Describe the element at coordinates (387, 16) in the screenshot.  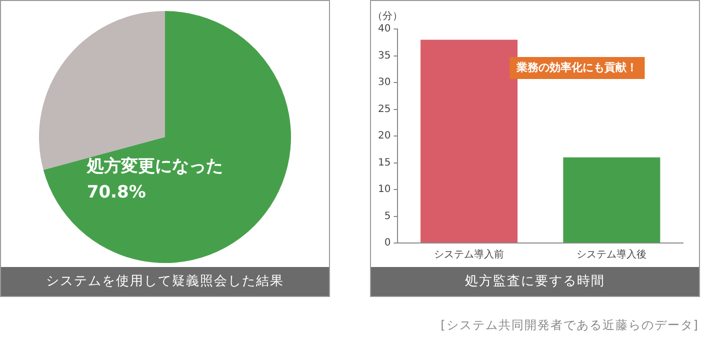
I see `y-axis-title: （分）` at that location.